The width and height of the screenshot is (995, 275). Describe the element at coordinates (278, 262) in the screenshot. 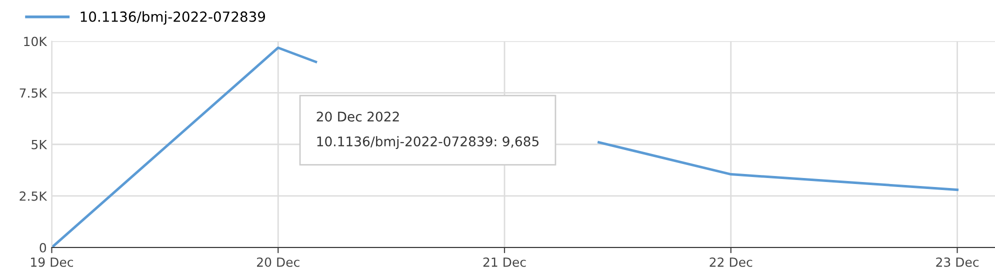

I see `x-tick-label: 20 Dec` at that location.